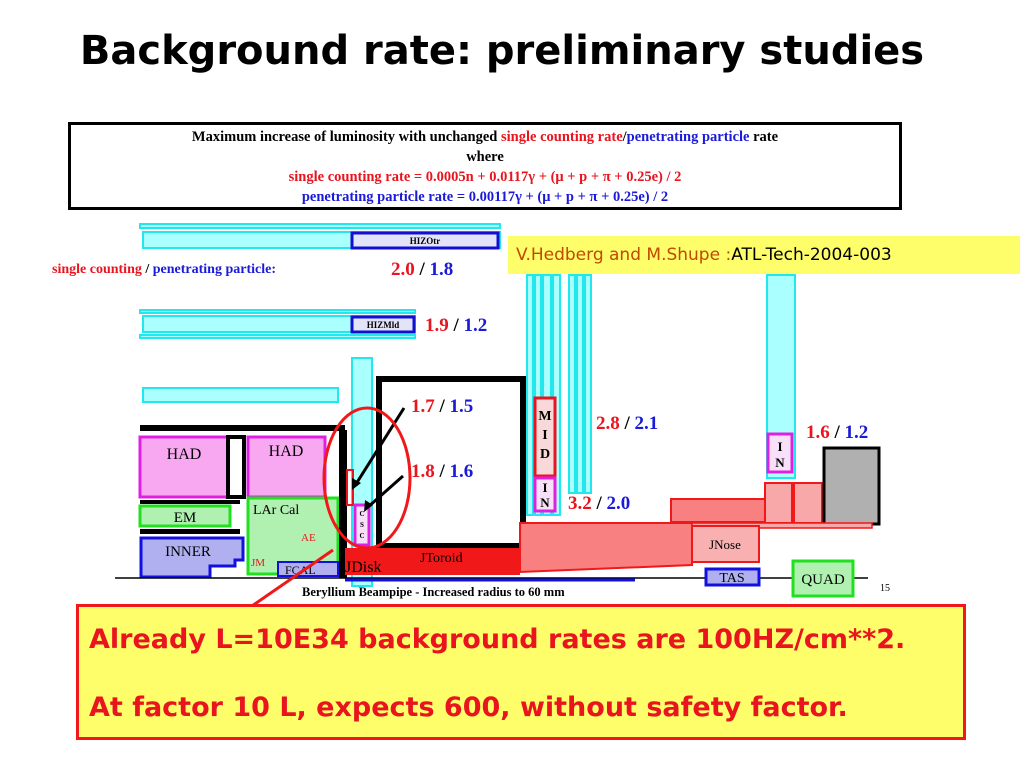  Describe the element at coordinates (456, 325) in the screenshot. I see `rate-label: 1.9 / 1.2` at that location.